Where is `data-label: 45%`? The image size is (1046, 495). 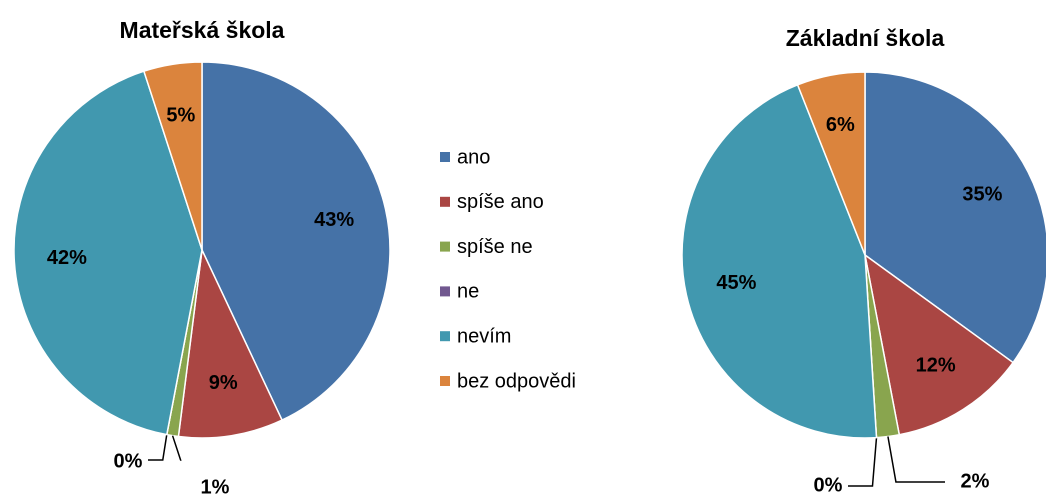 data-label: 45% is located at coordinates (736, 283).